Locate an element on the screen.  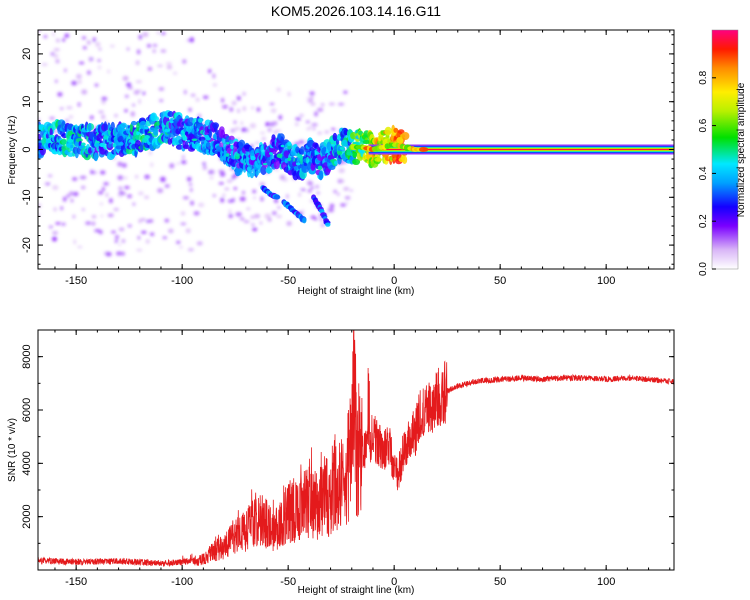
colorbar-frame is located at coordinates (725, 149).